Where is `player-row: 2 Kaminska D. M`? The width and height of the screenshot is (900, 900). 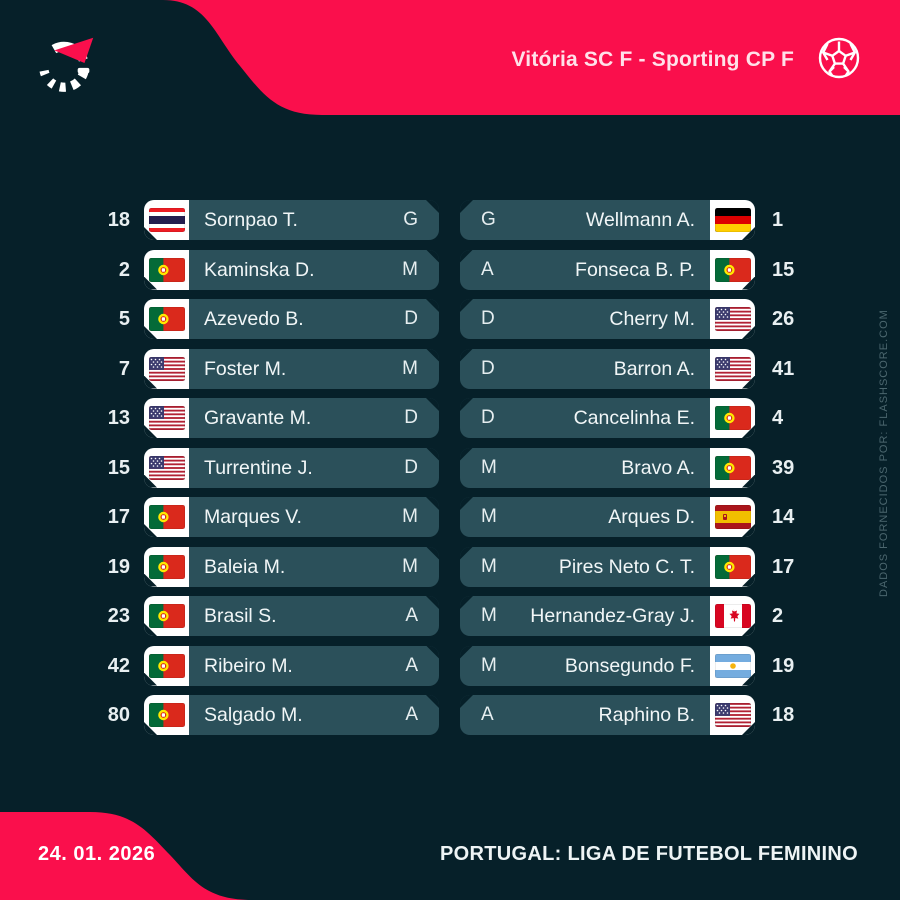 player-row: 2 Kaminska D. M is located at coordinates (267, 269).